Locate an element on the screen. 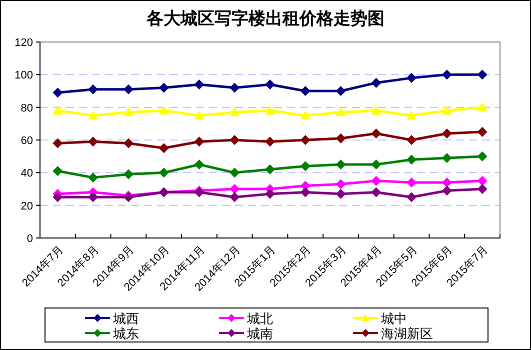 The height and width of the screenshot is (350, 531). legend-label: 海湖新区 is located at coordinates (407, 333).